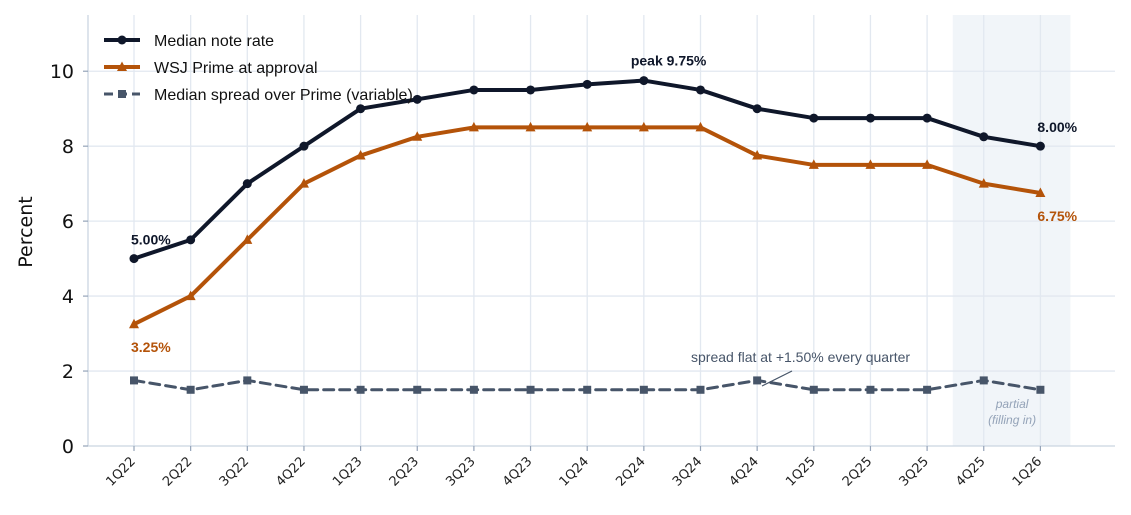 The image size is (1131, 515). I want to click on x-tick-label: 2Q22, so click(177, 471).